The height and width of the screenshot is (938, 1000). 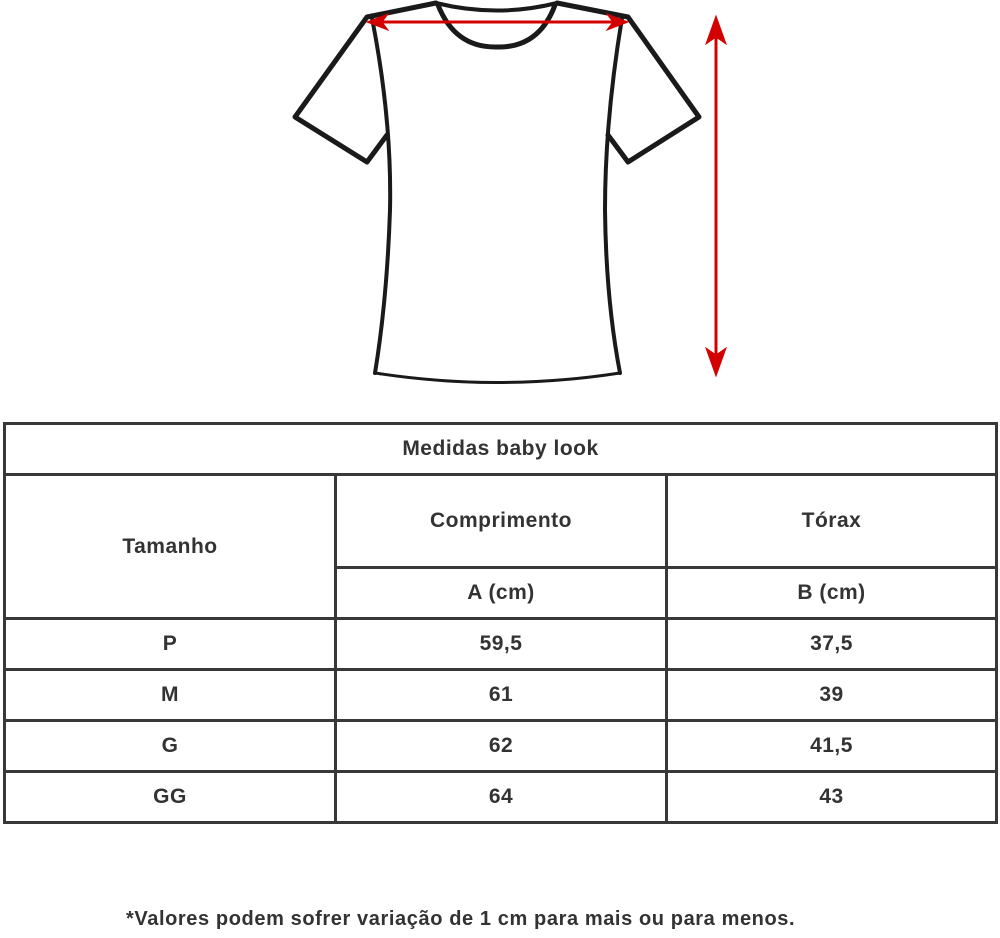 What do you see at coordinates (831, 521) in the screenshot?
I see `header-chest: Tórax` at bounding box center [831, 521].